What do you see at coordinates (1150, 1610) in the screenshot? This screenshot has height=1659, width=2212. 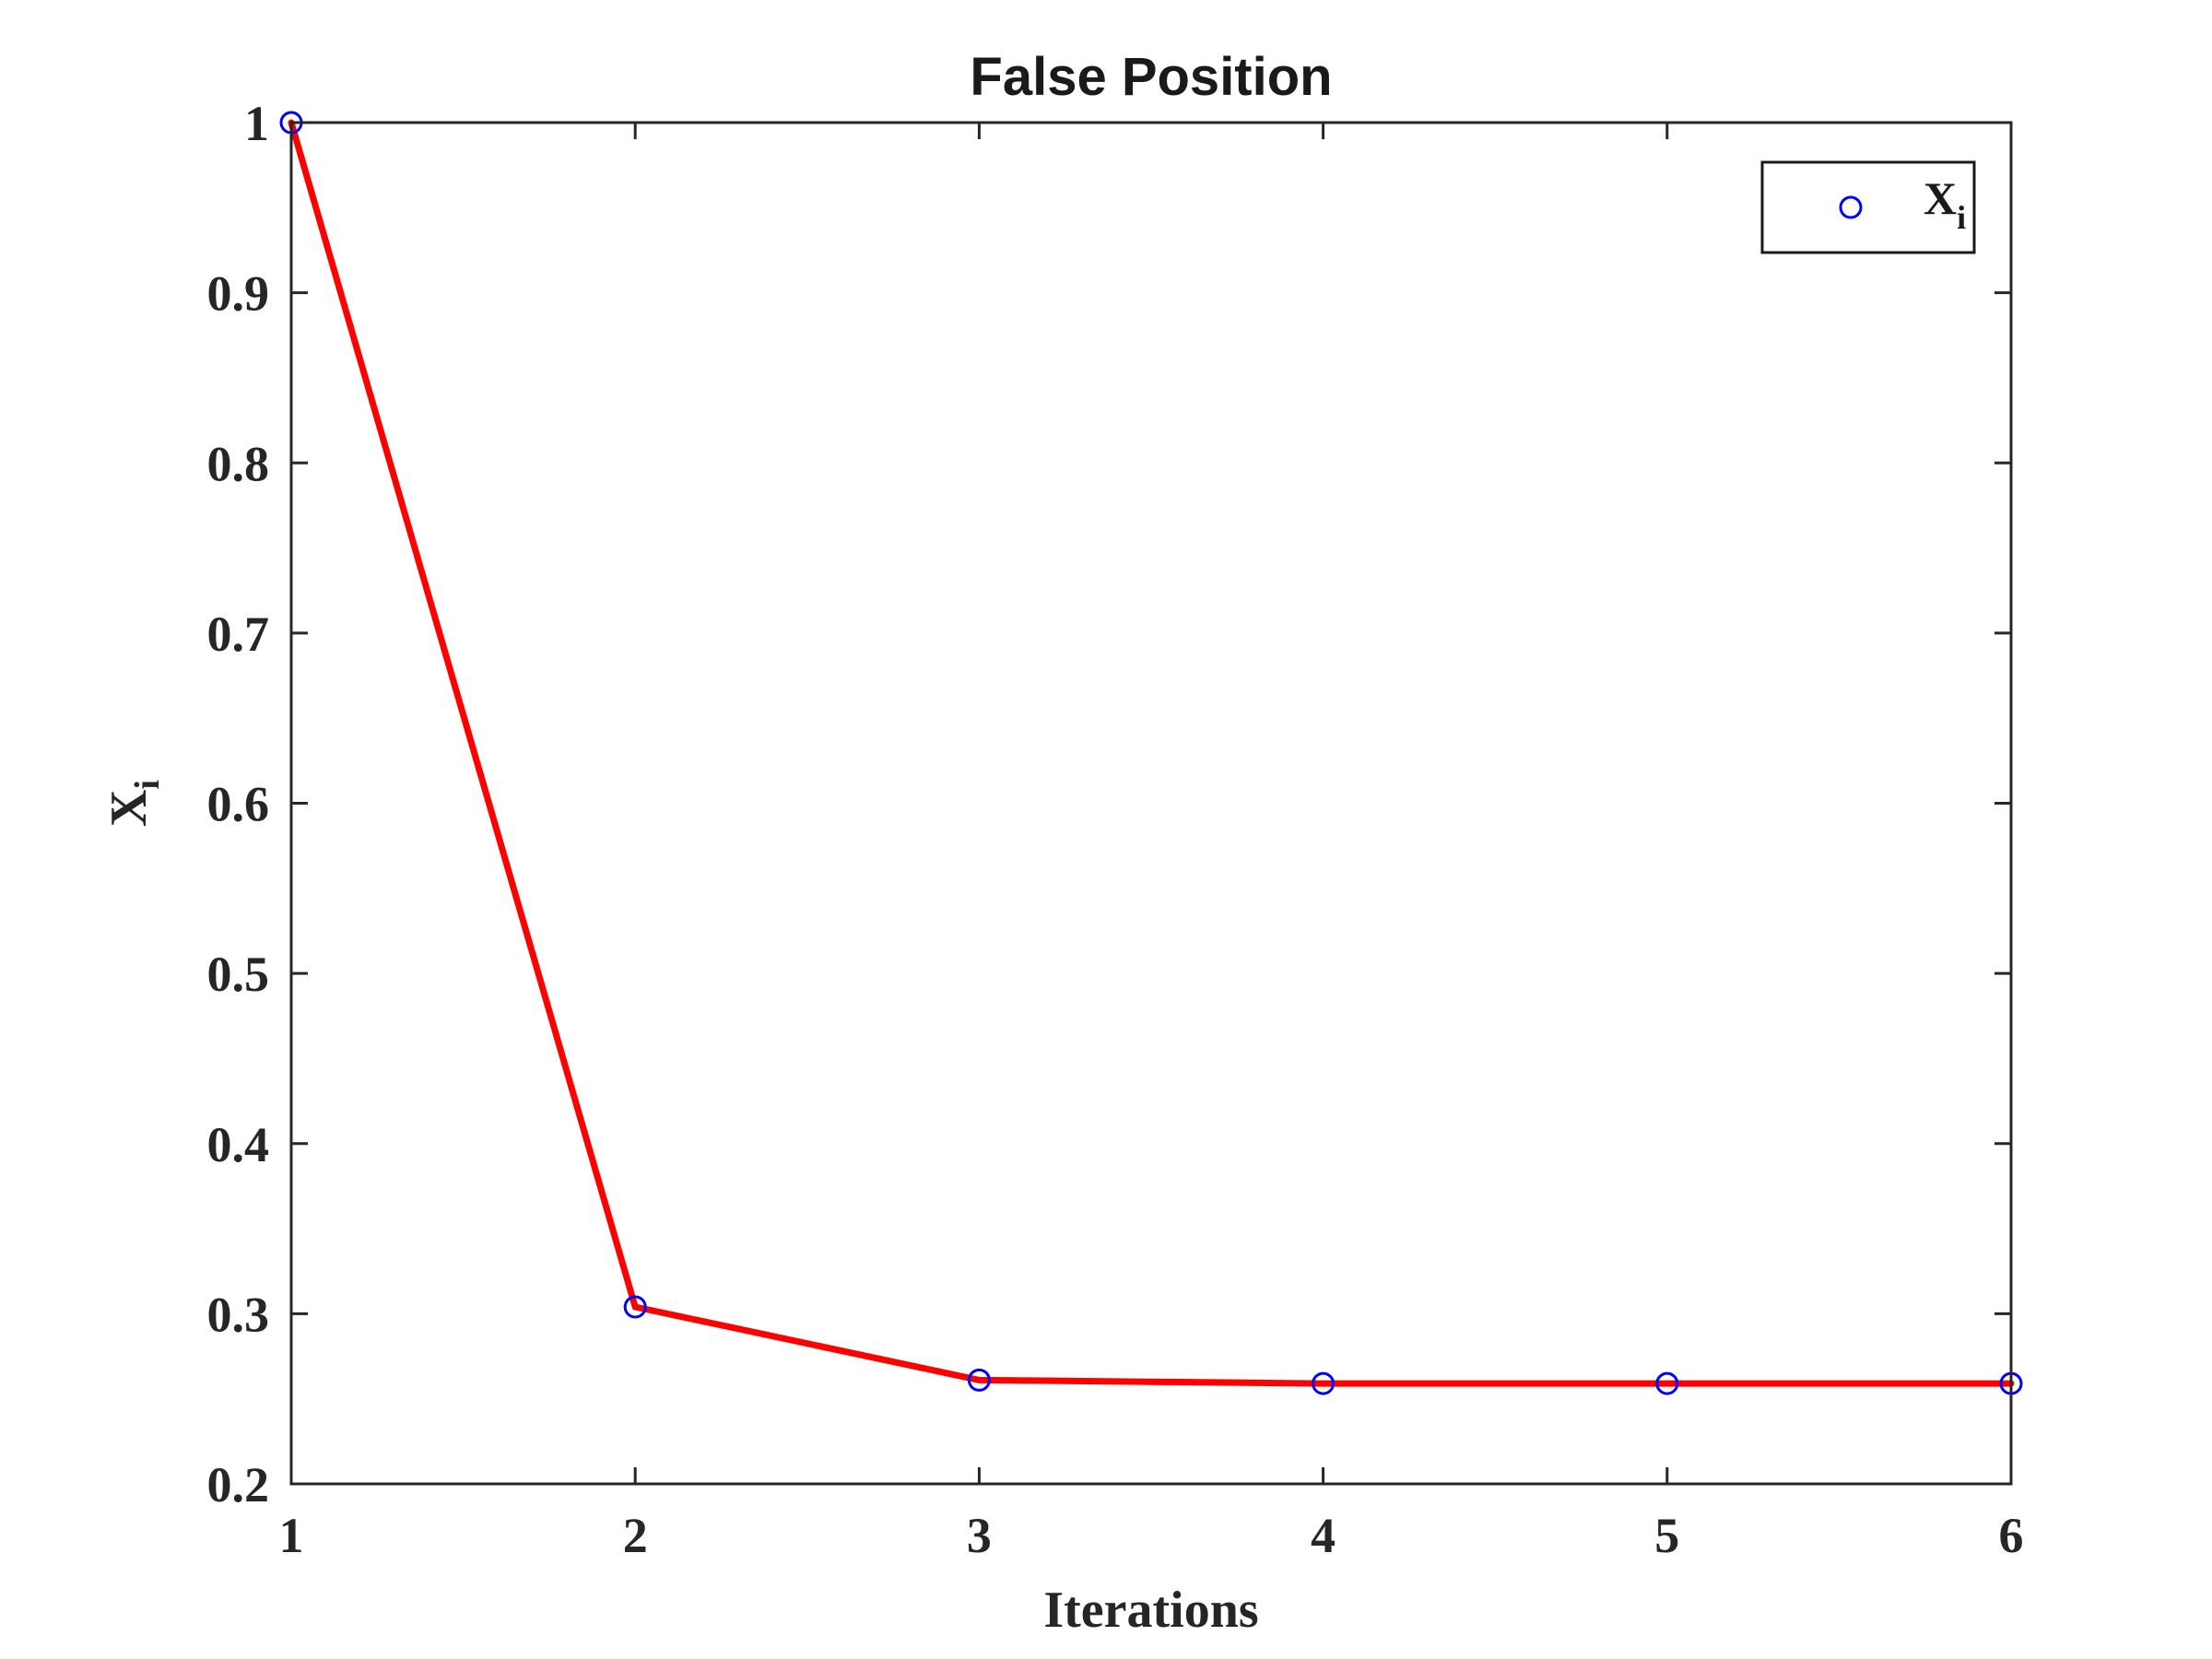 I see `x-axis-label: Iterations` at bounding box center [1150, 1610].